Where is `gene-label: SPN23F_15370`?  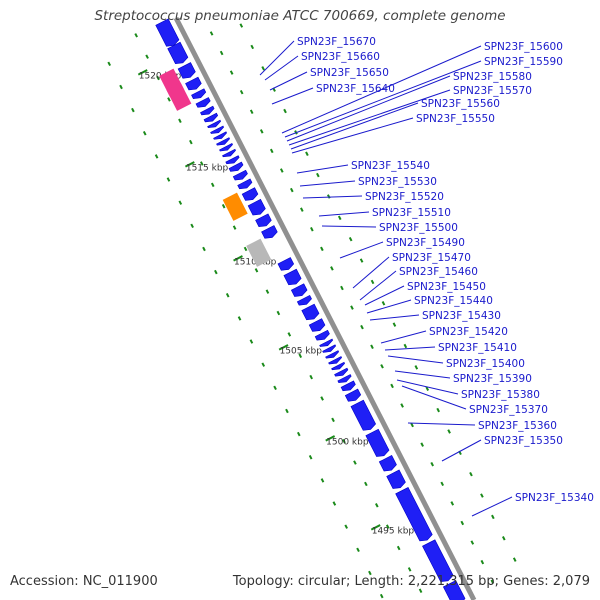 gene-label: SPN23F_15370 is located at coordinates (508, 410).